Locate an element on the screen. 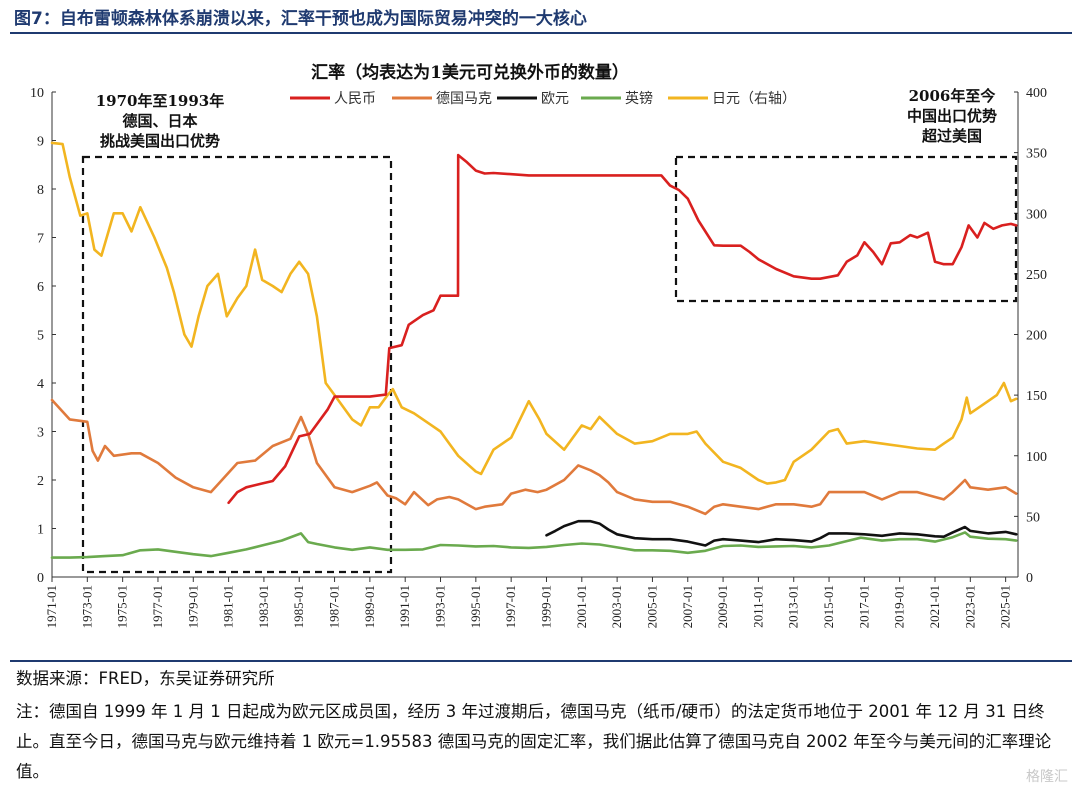  x-tick-label: 1995-01 is located at coordinates (475, 606).